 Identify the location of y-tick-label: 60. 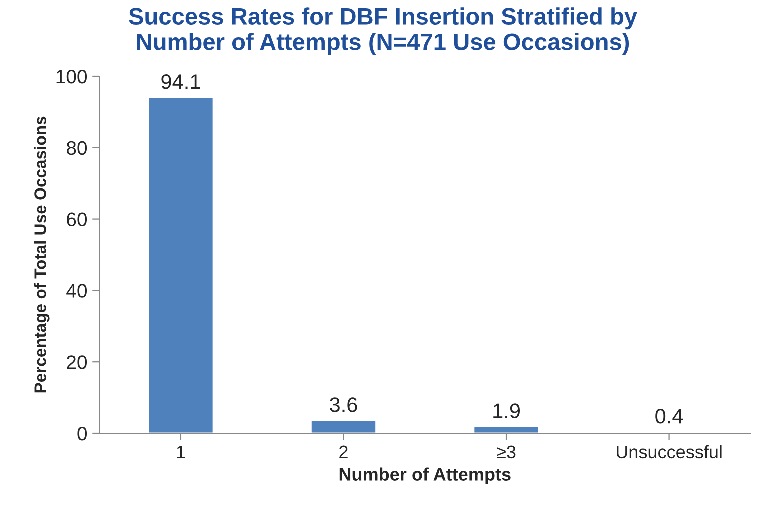
(77, 219).